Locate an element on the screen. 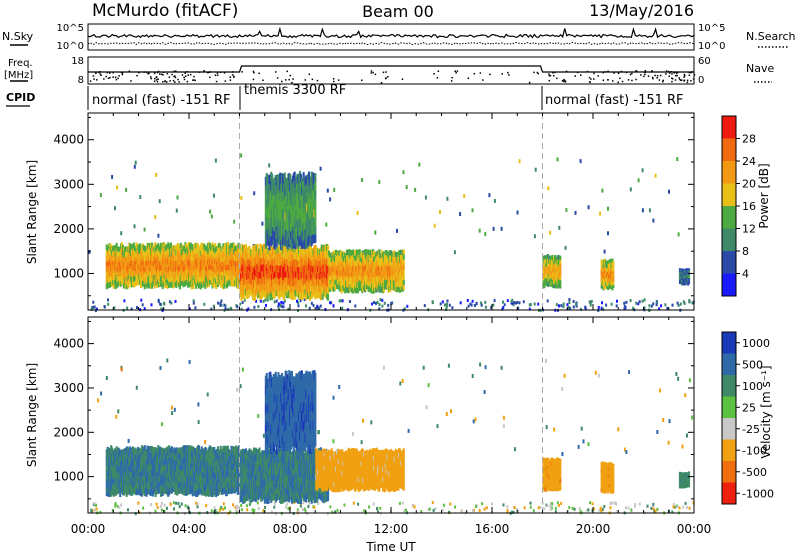  x-axis: 00:00 04:00 08:00 12:00 16:00 20:00 00:00 is located at coordinates (391, 529).